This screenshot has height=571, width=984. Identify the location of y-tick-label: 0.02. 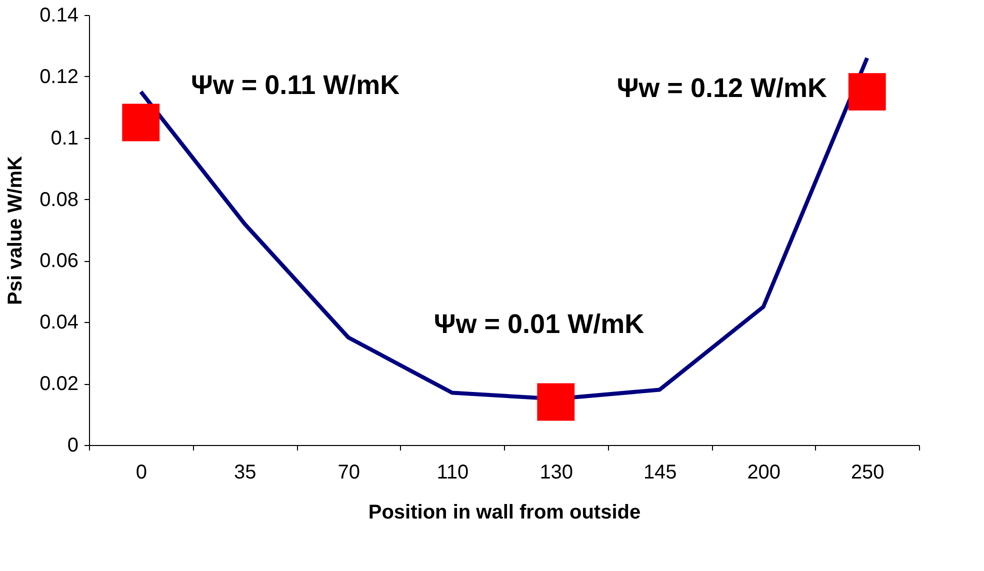
(59, 384).